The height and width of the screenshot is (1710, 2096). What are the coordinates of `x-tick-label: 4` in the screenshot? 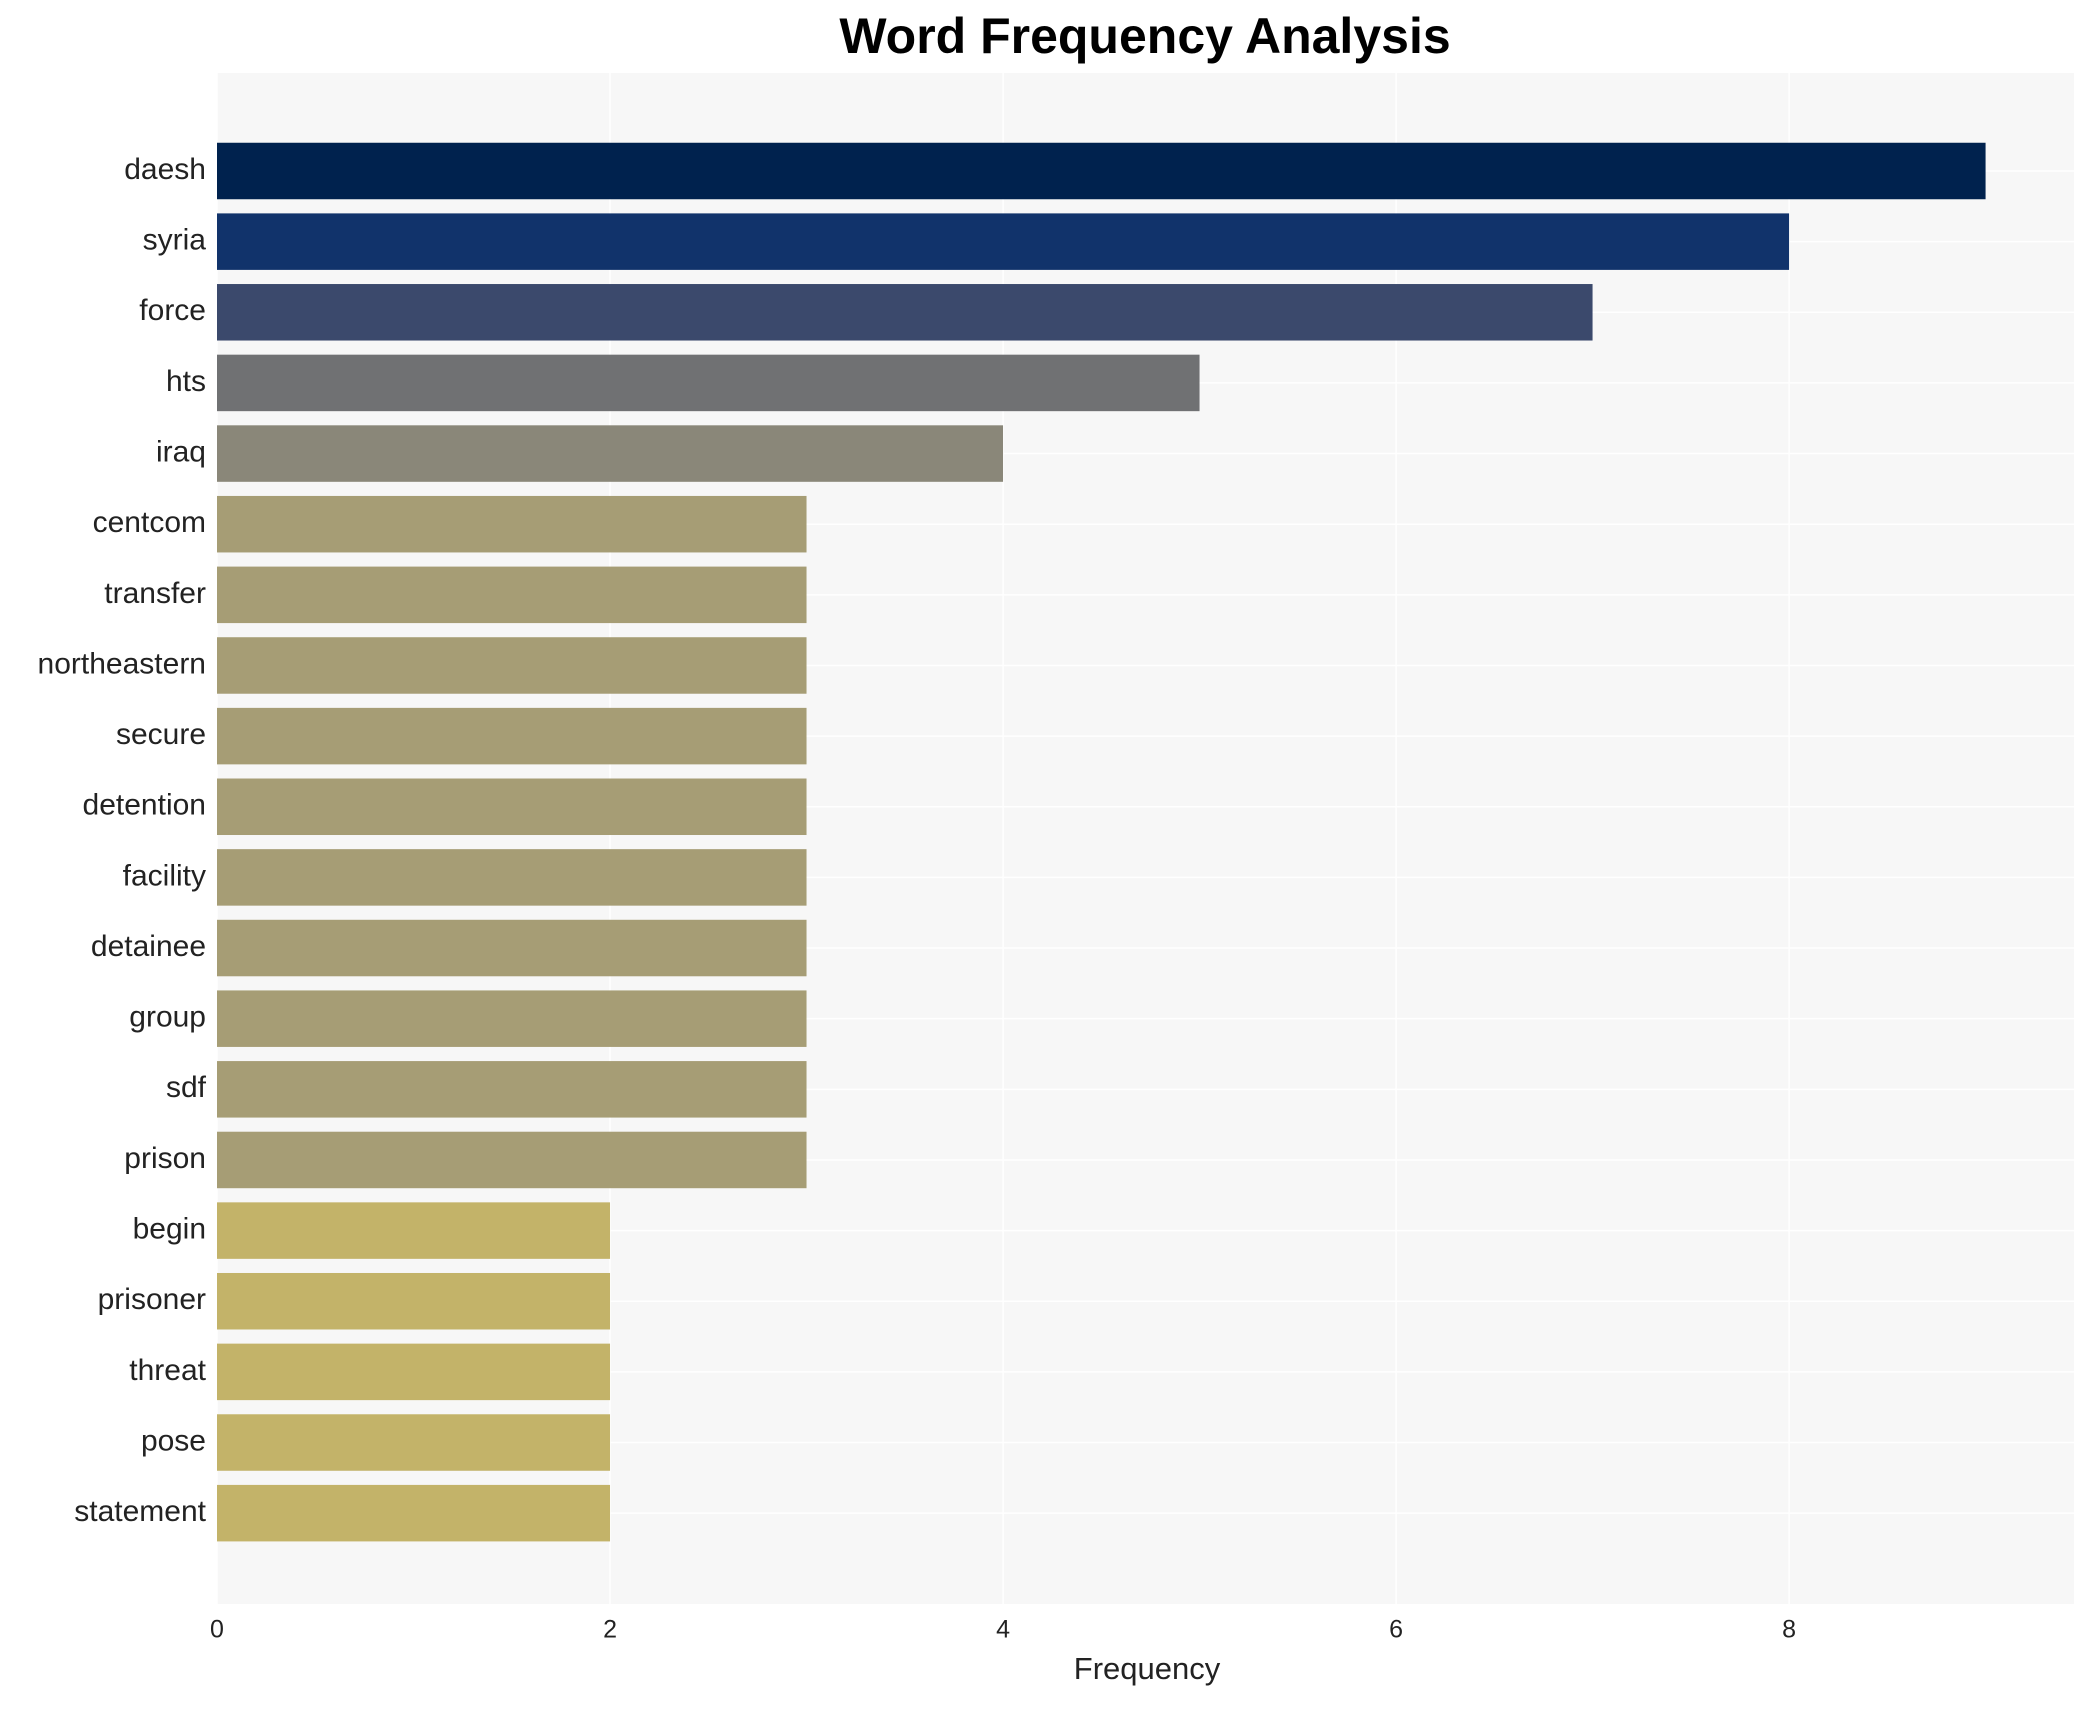 It's located at (1003, 1630).